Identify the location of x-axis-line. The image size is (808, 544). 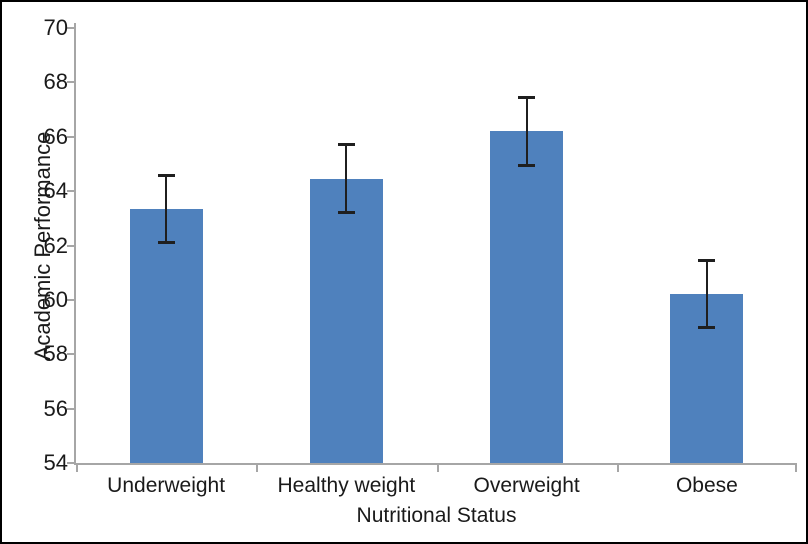
(435, 464).